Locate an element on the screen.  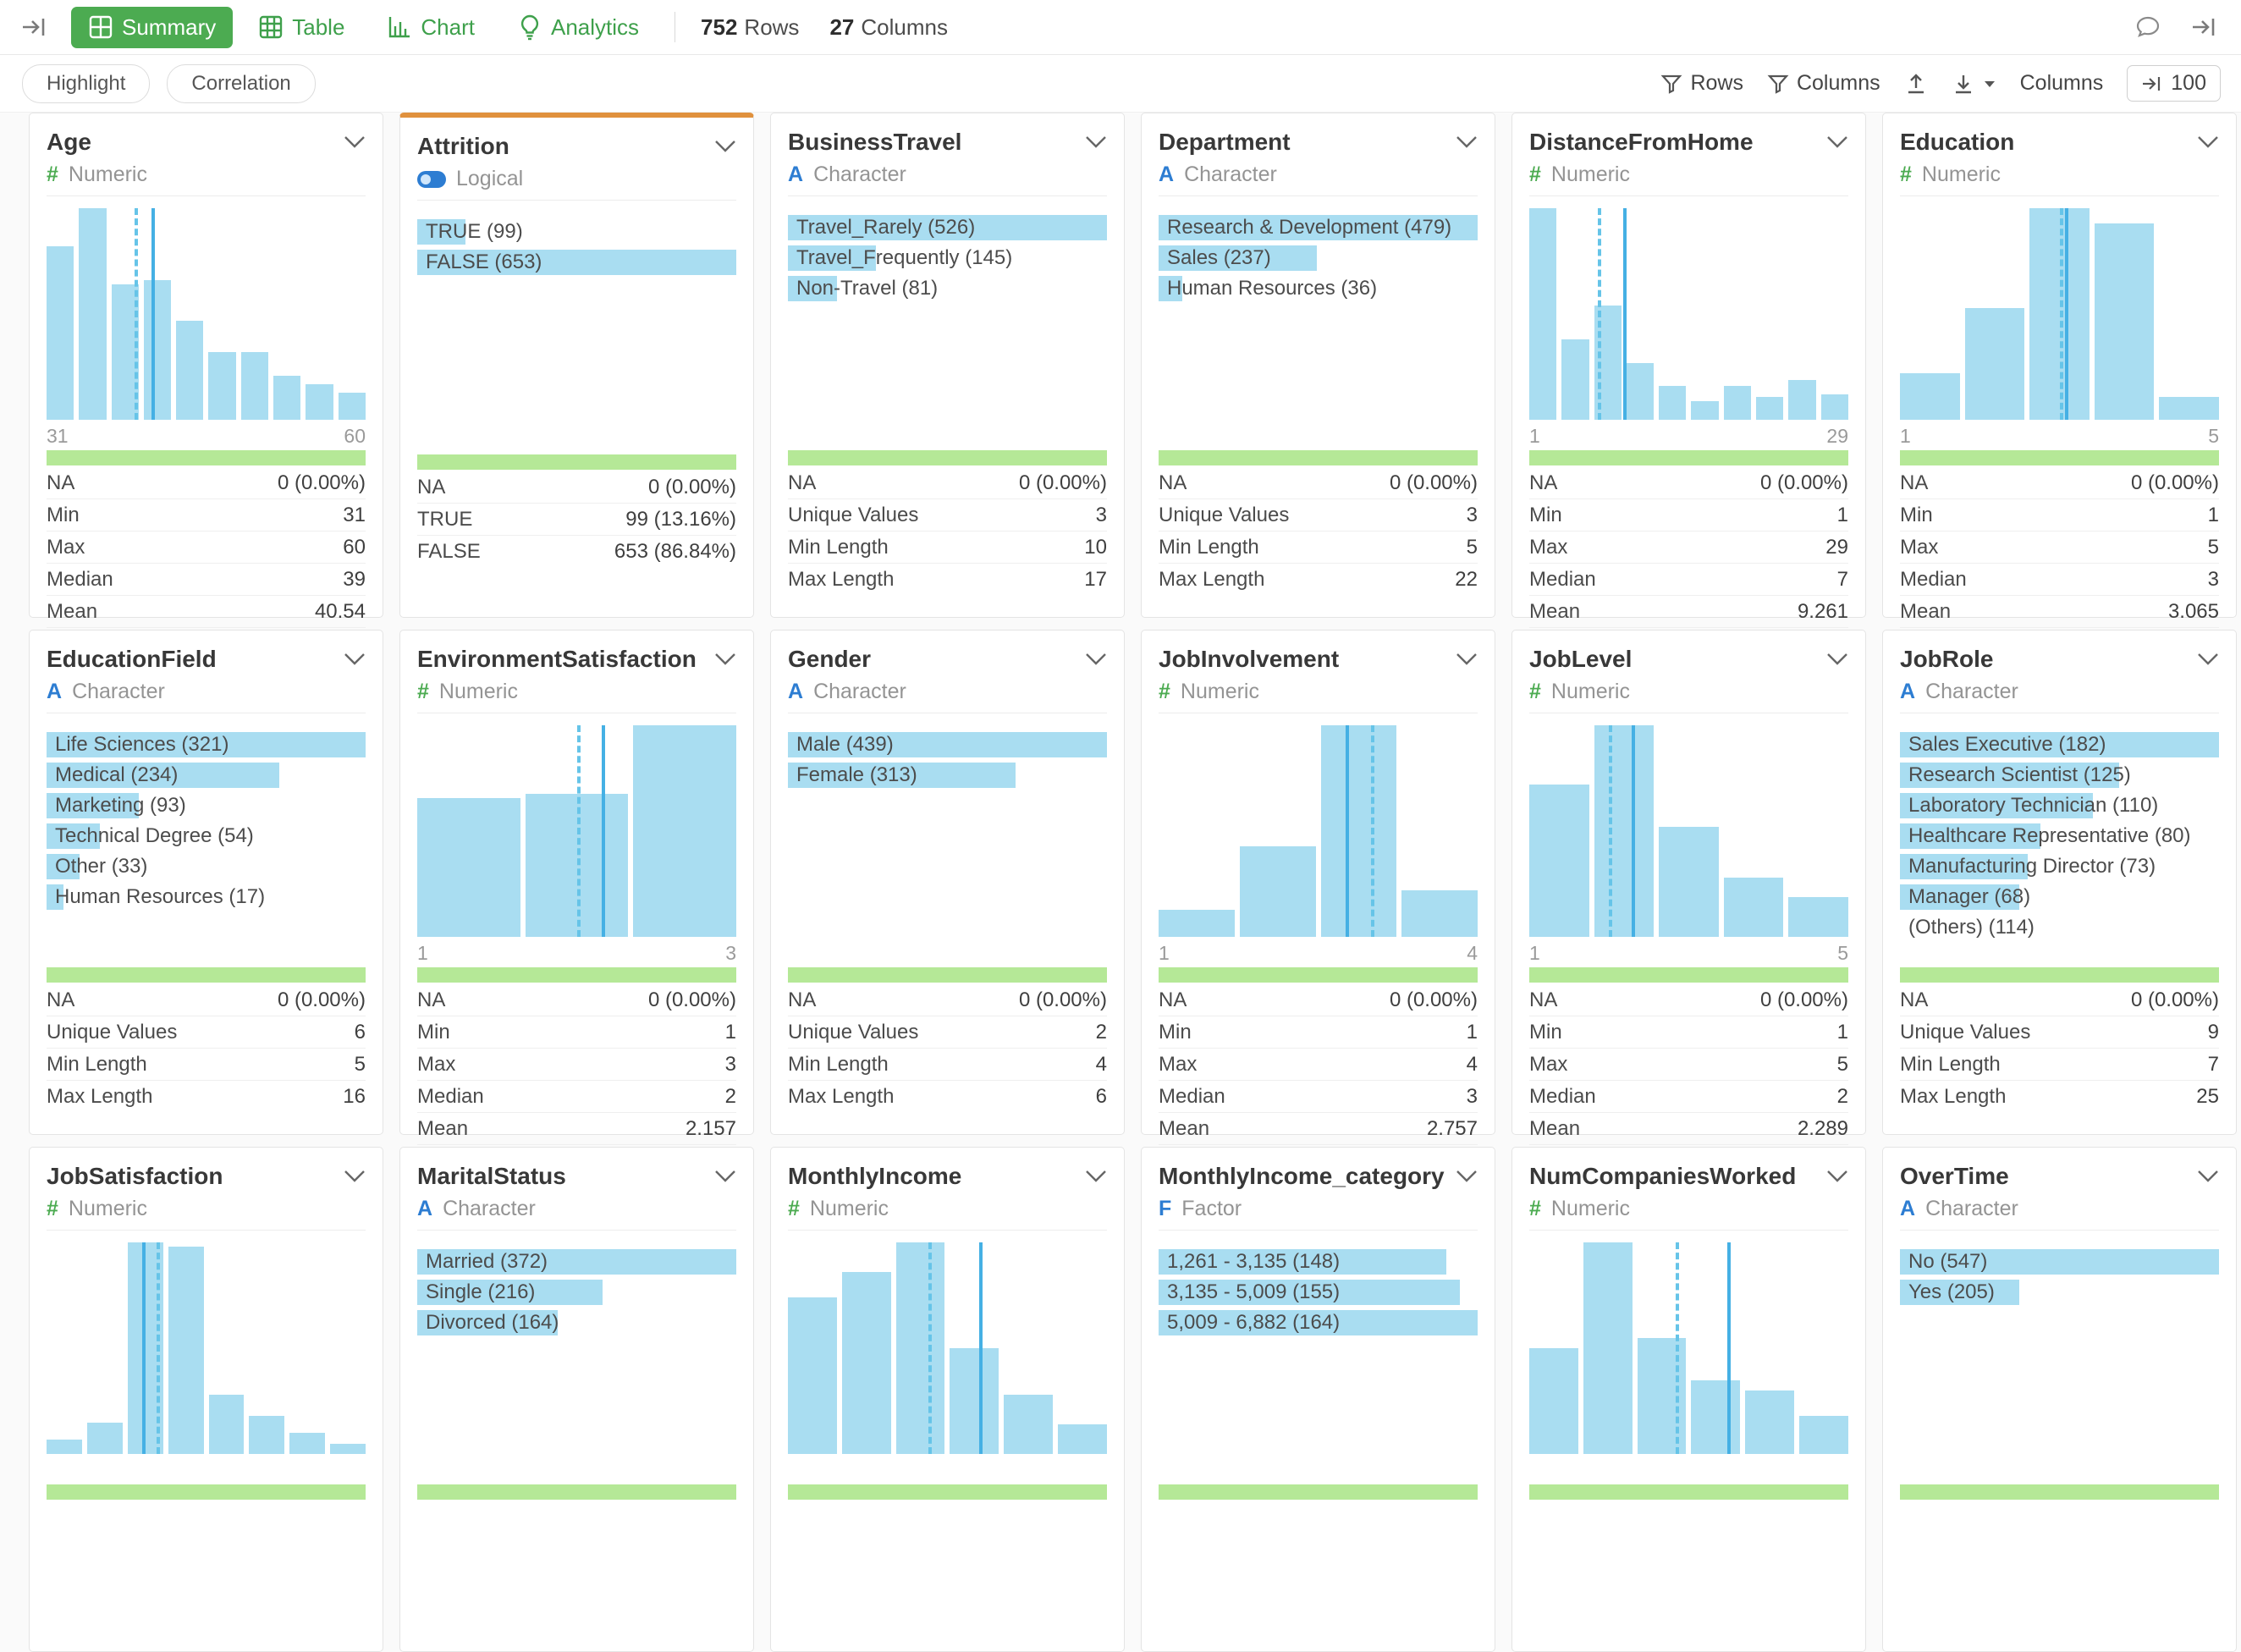
tab-chart: Chart is located at coordinates (431, 27).